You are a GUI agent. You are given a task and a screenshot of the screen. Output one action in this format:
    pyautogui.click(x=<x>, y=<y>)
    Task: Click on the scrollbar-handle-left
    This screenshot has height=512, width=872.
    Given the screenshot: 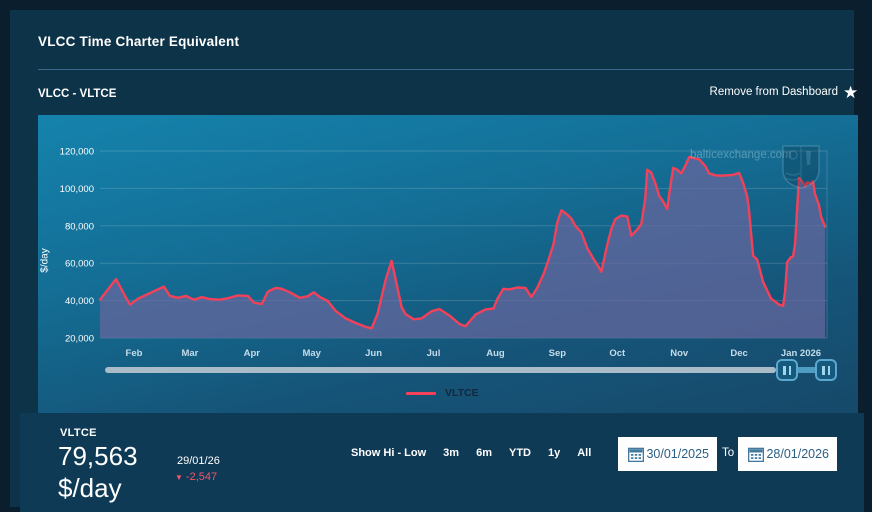 What is the action you would take?
    pyautogui.click(x=787, y=370)
    